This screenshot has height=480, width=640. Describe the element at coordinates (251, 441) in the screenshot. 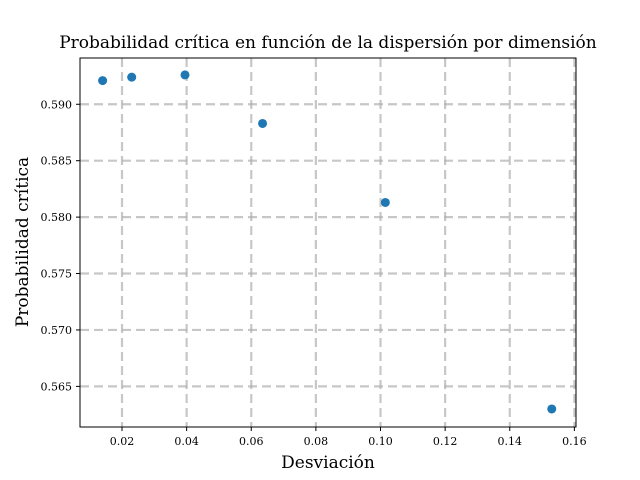

I see `x-tick-label: 0.06` at that location.